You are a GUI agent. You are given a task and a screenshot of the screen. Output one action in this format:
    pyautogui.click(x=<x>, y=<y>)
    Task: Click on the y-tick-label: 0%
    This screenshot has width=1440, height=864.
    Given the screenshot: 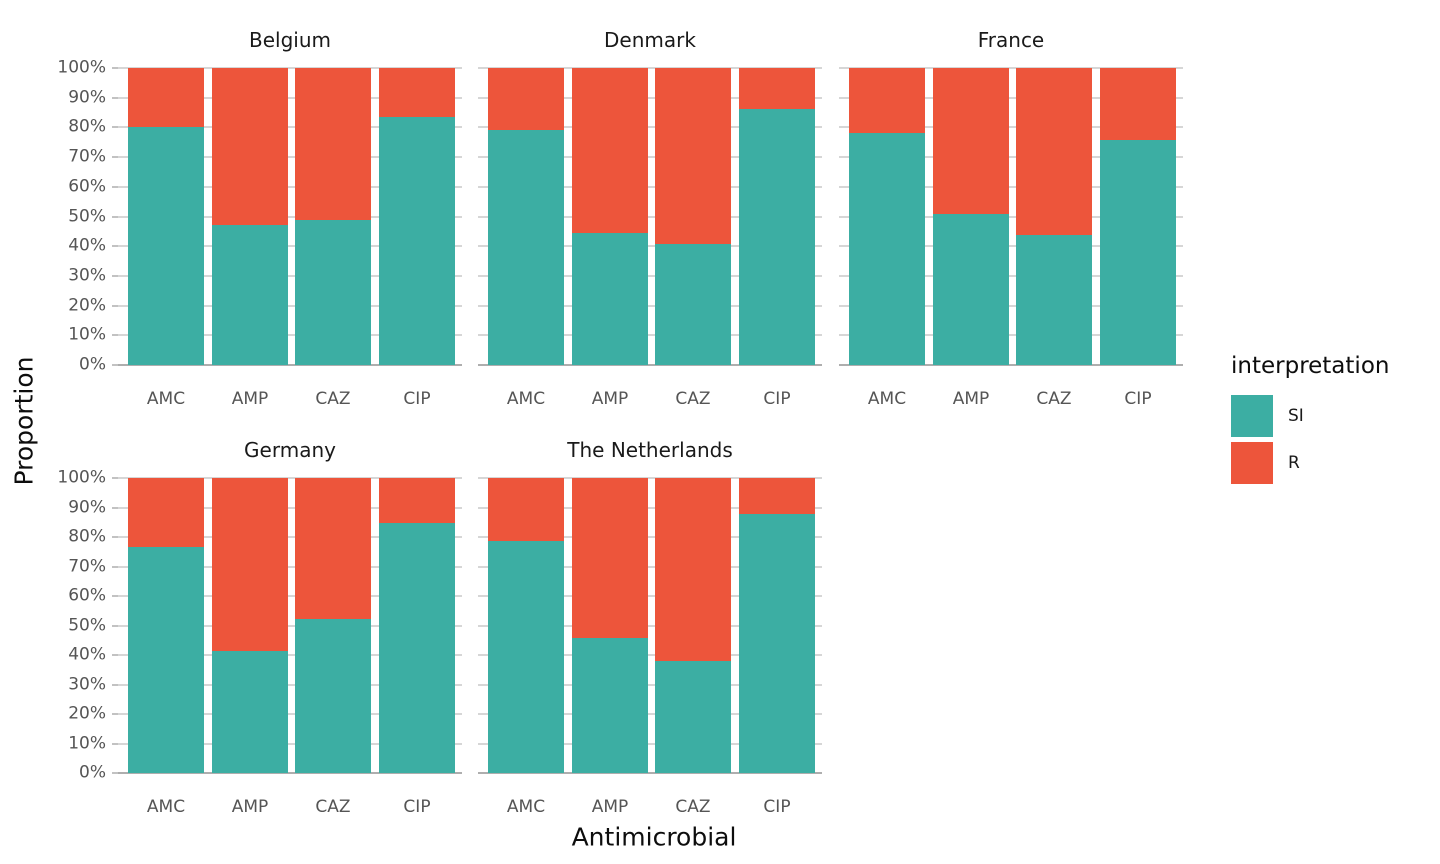 What is the action you would take?
    pyautogui.click(x=92, y=772)
    